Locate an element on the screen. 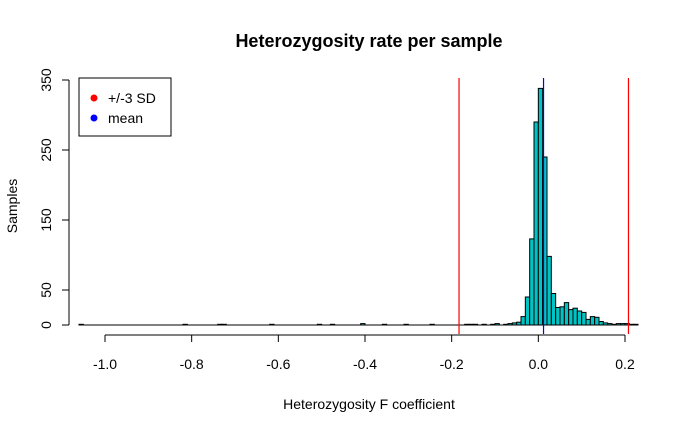  x-tick-label: -0.8 is located at coordinates (192, 364).